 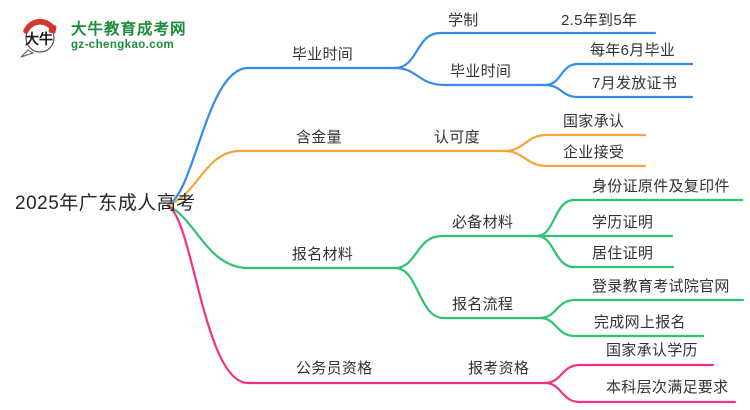 I want to click on leaf-2-5-to-5-years: 2.5年到5年, so click(x=599, y=20).